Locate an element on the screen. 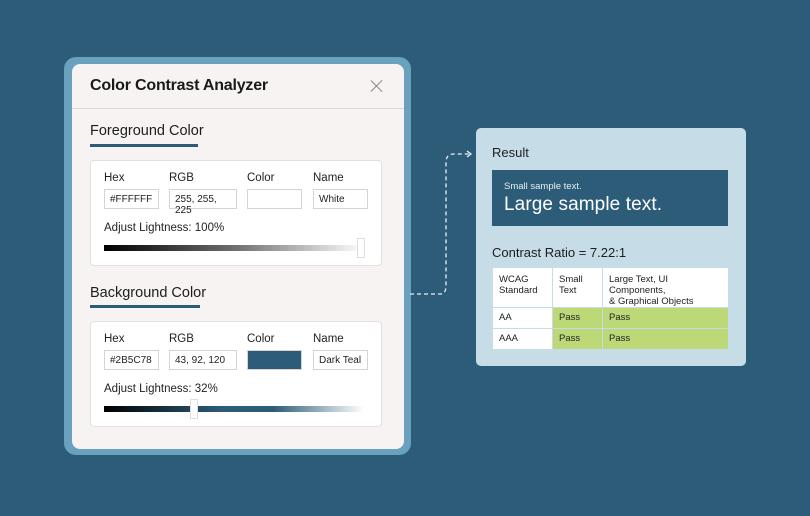 This screenshot has width=810, height=516. foreground-rgb-input: 255, 255, 225 is located at coordinates (203, 202).